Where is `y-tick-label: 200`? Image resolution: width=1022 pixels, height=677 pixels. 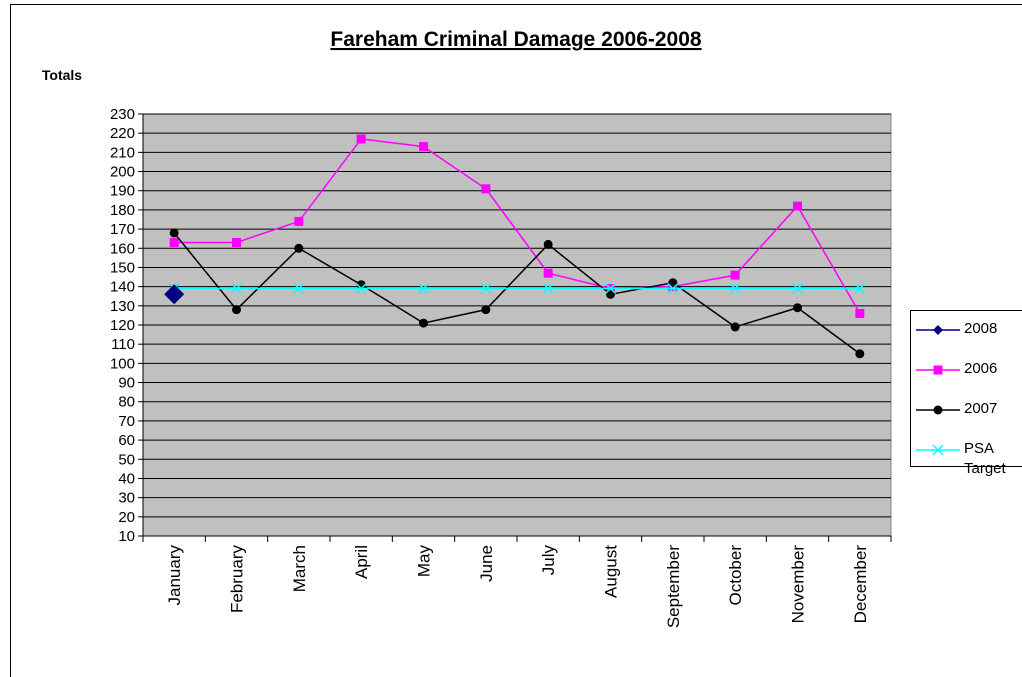
y-tick-label: 200 is located at coordinates (122, 172).